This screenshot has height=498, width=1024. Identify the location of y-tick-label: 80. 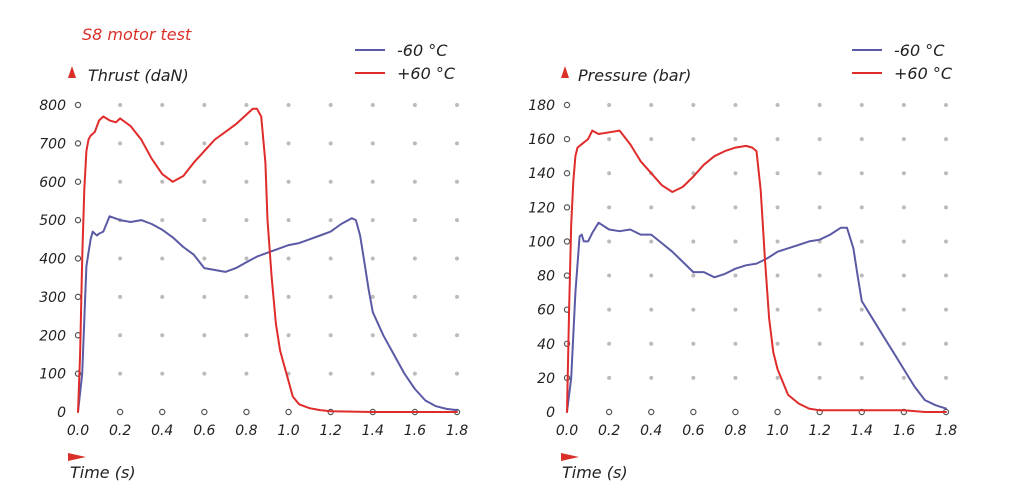
(546, 277).